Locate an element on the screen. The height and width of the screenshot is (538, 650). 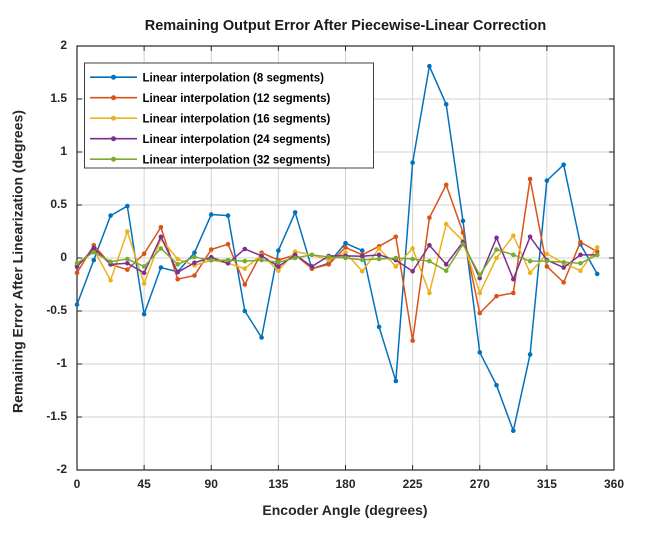
svg-text: 2 is located at coordinates (63, 45).